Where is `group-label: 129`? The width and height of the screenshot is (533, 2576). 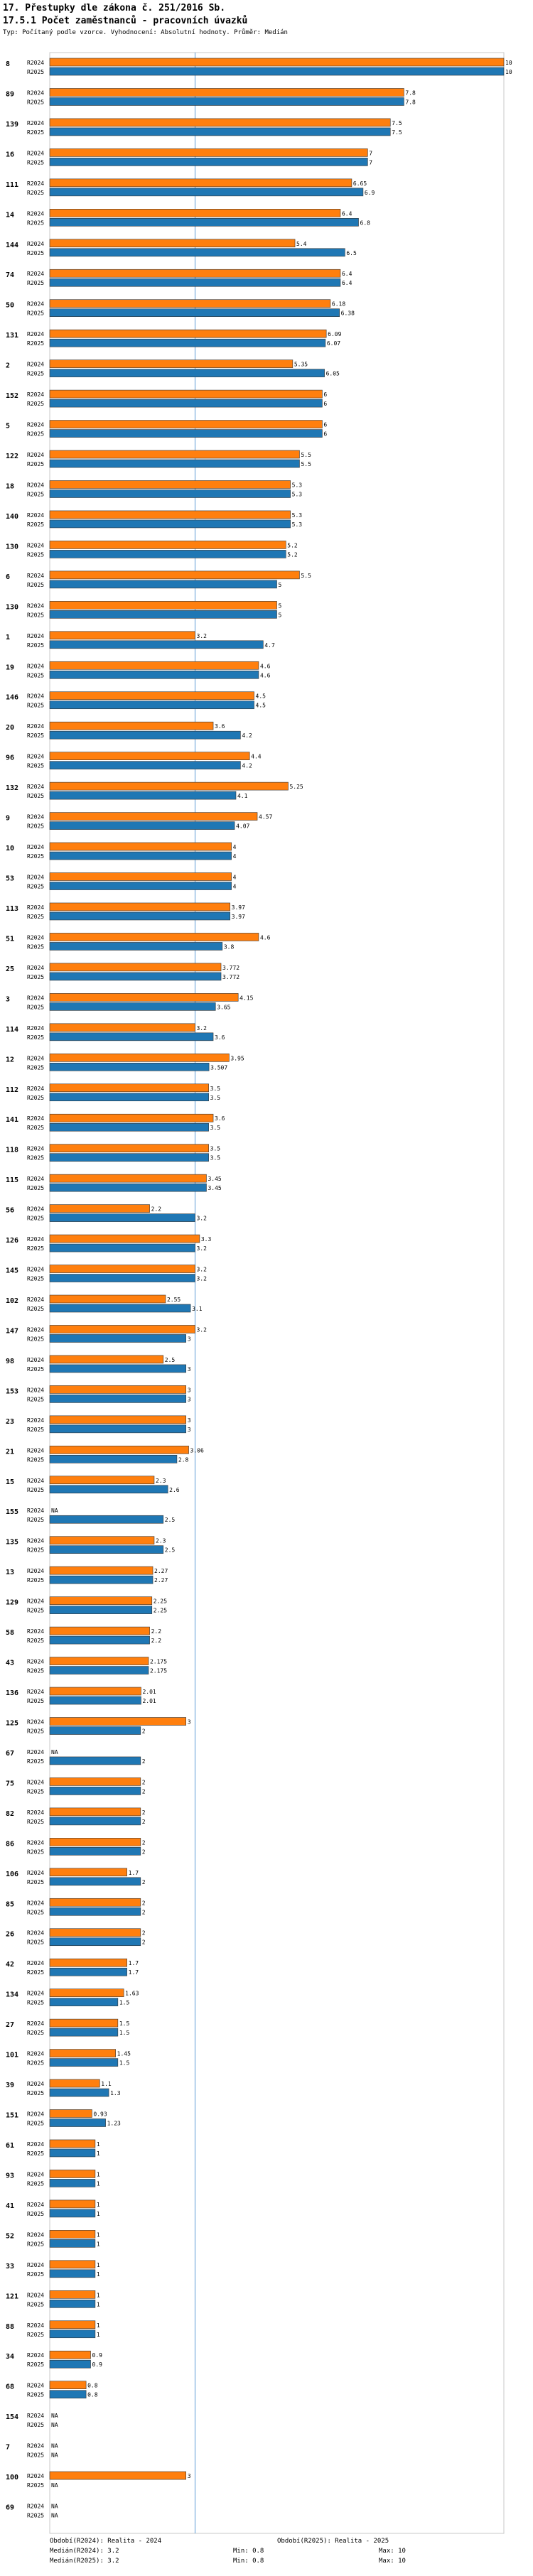 group-label: 129 is located at coordinates (12, 1603).